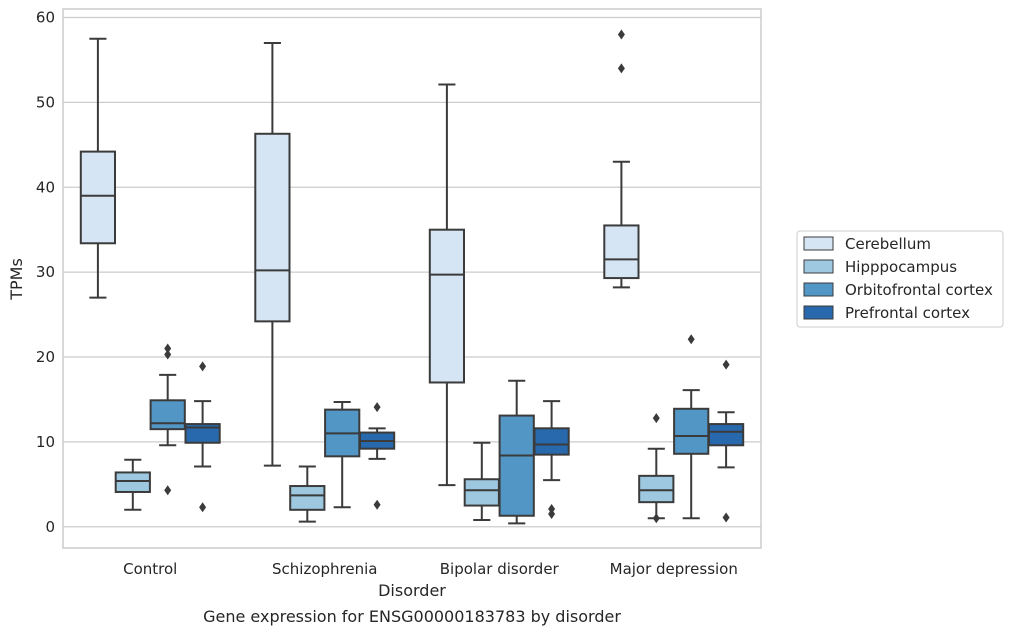 This screenshot has width=1013, height=634. Describe the element at coordinates (50, 527) in the screenshot. I see `y-tick-label: 0` at that location.